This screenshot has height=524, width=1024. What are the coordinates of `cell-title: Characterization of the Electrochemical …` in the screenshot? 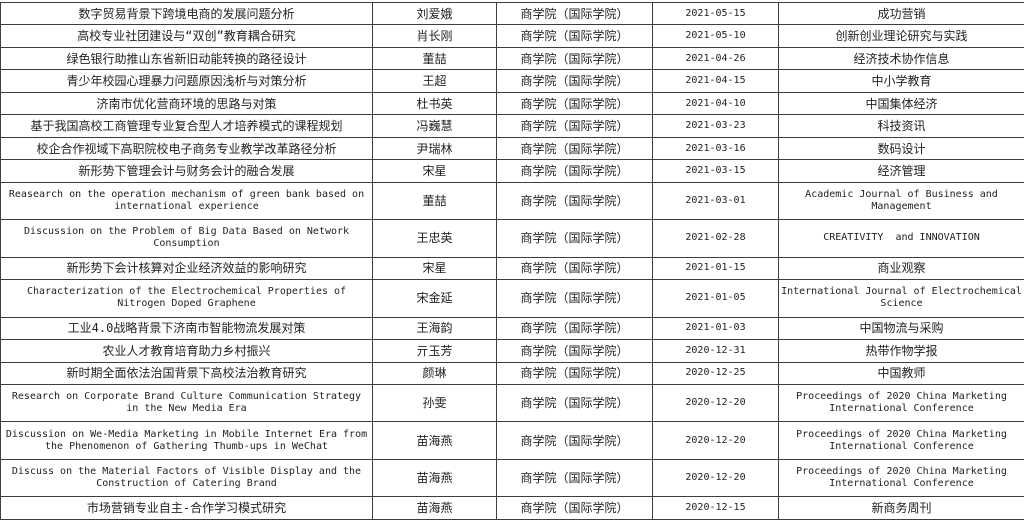 It's located at (187, 298).